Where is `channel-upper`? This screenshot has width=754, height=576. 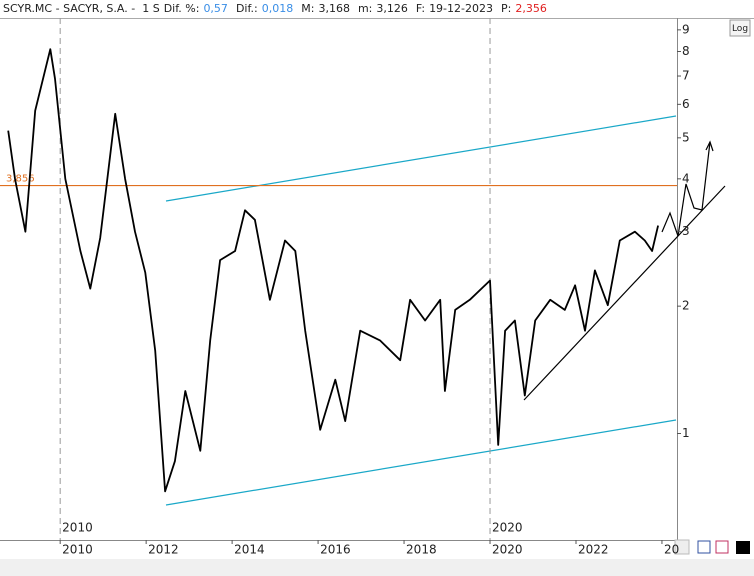 channel-upper is located at coordinates (421, 158).